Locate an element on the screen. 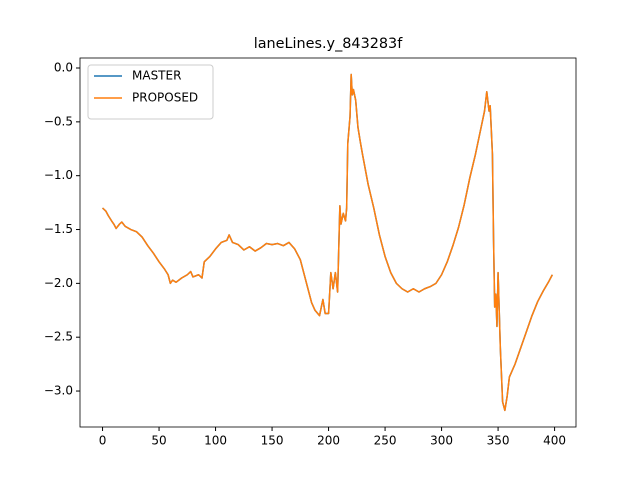 Image resolution: width=640 pixels, height=480 pixels. x-tick-label: 350 is located at coordinates (498, 441).